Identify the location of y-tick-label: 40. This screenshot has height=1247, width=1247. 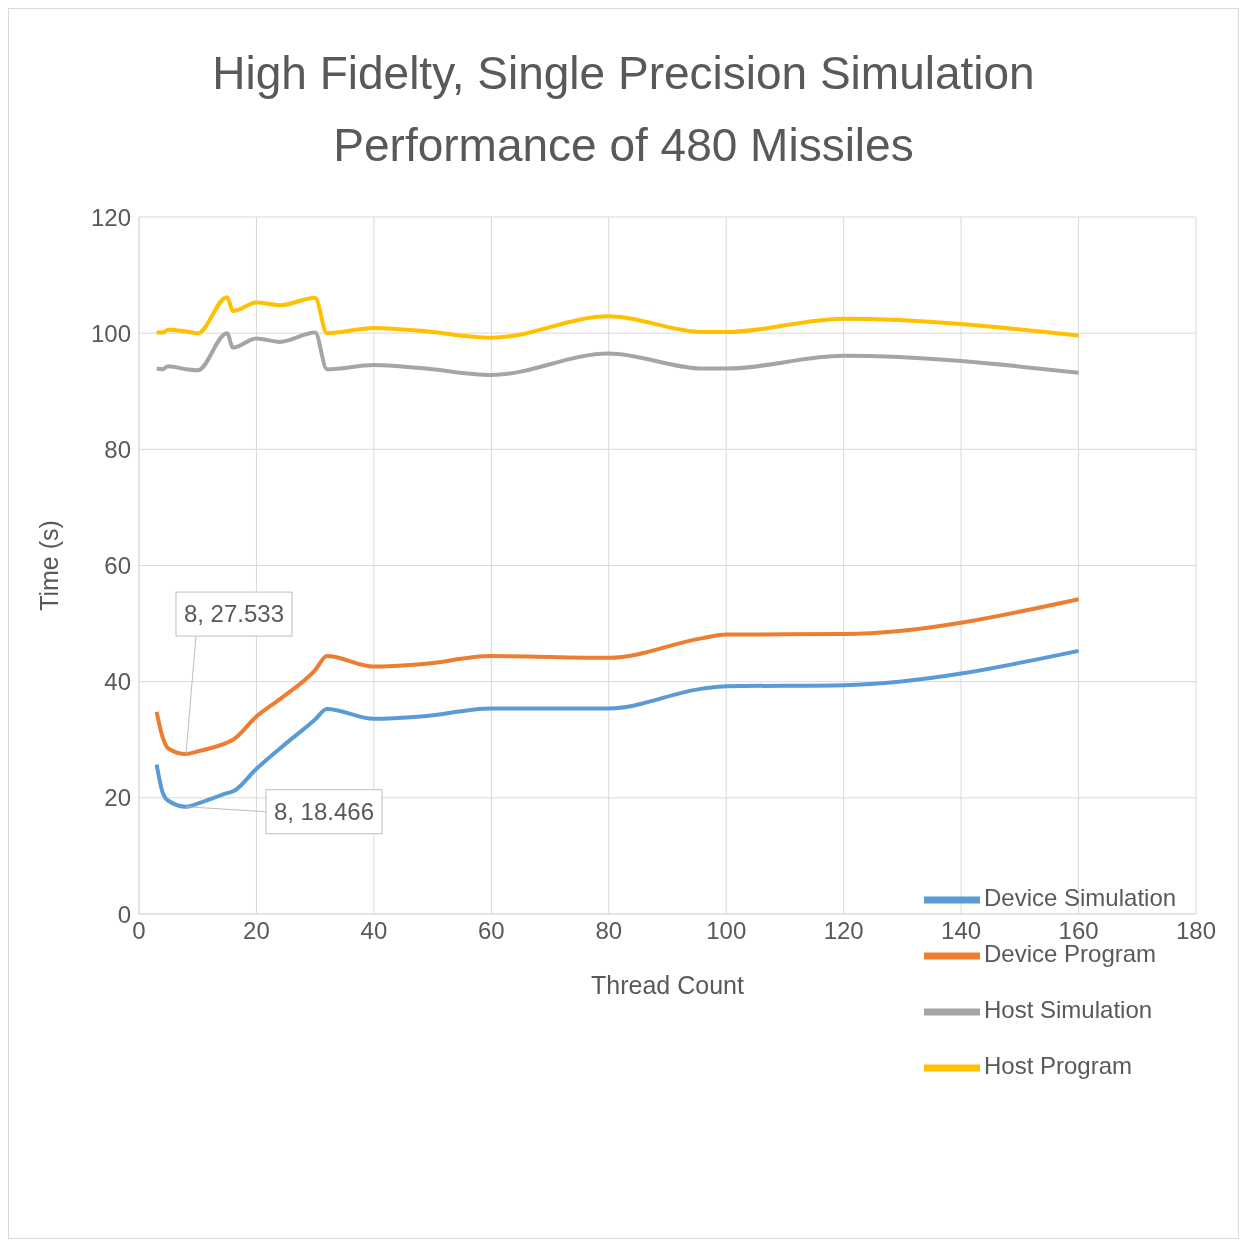
(117, 682).